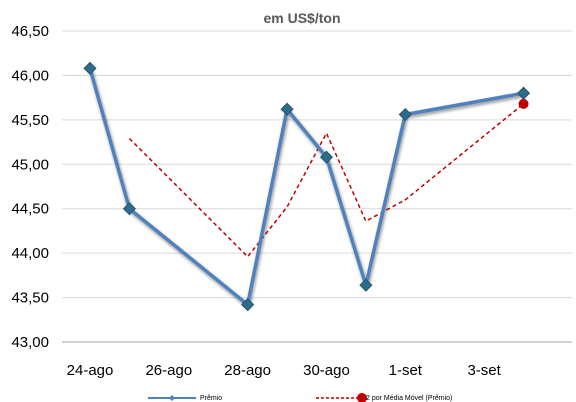 The image size is (576, 402). What do you see at coordinates (30, 120) in the screenshot?
I see `y-tick-label: 45,50` at bounding box center [30, 120].